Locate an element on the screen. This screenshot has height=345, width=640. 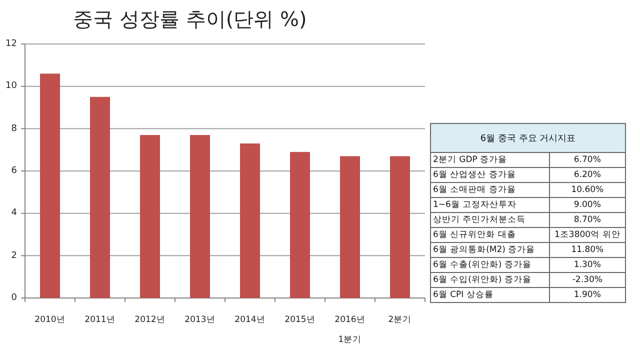
text: 1.90% is located at coordinates (587, 295).